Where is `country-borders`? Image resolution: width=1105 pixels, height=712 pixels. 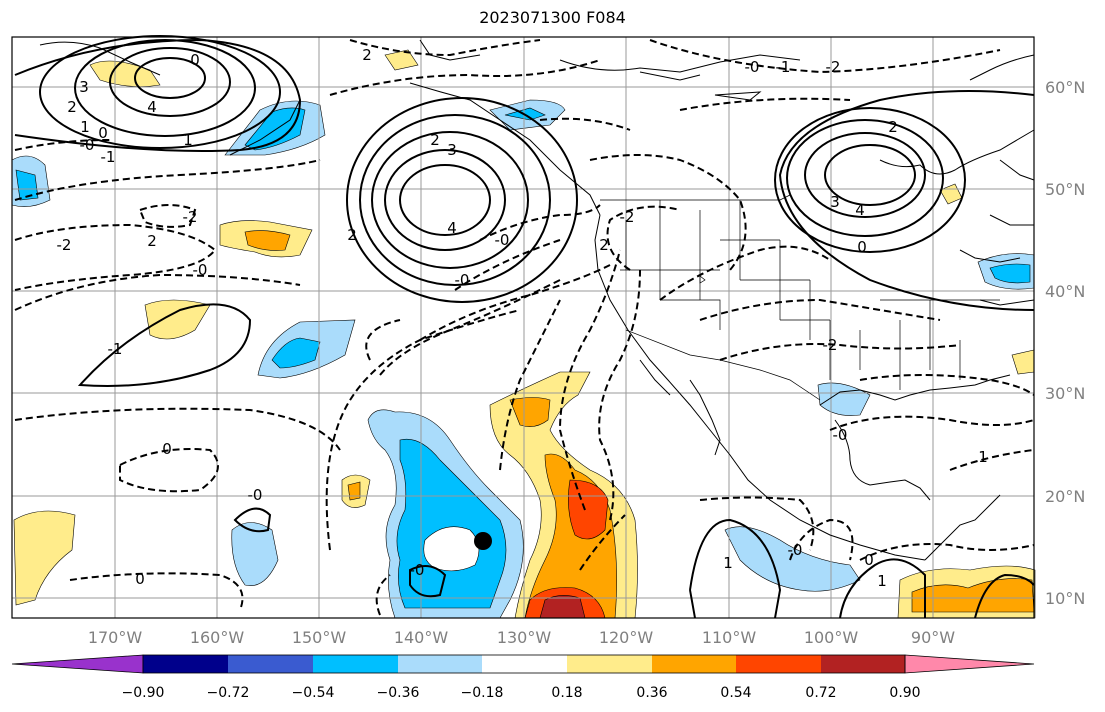 country-borders is located at coordinates (800, 297).